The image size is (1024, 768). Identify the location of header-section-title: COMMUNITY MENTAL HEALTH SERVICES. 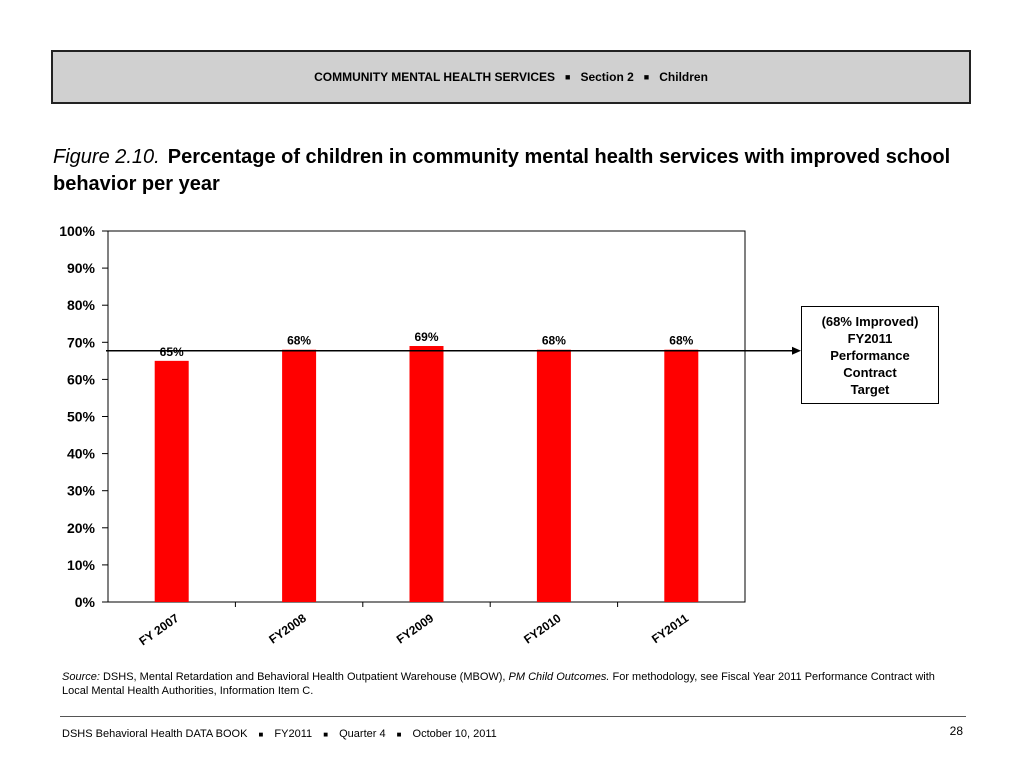
(434, 77).